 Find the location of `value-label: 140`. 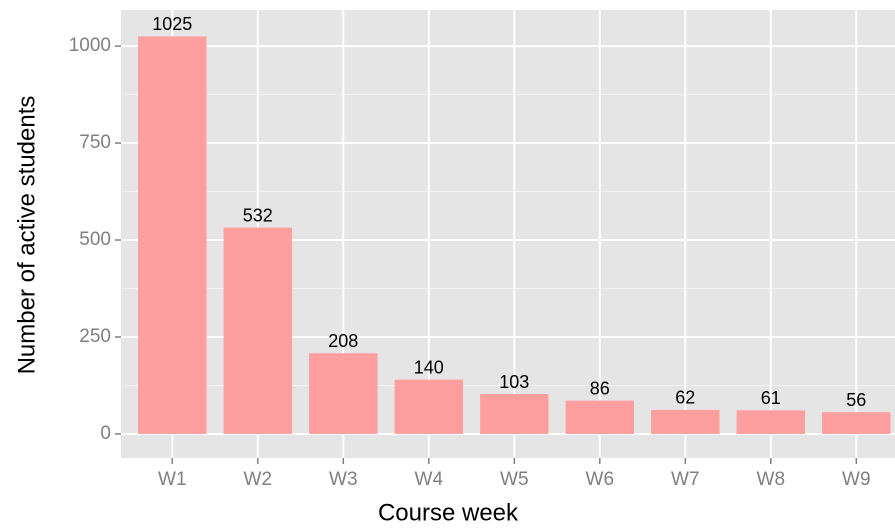

value-label: 140 is located at coordinates (429, 367).